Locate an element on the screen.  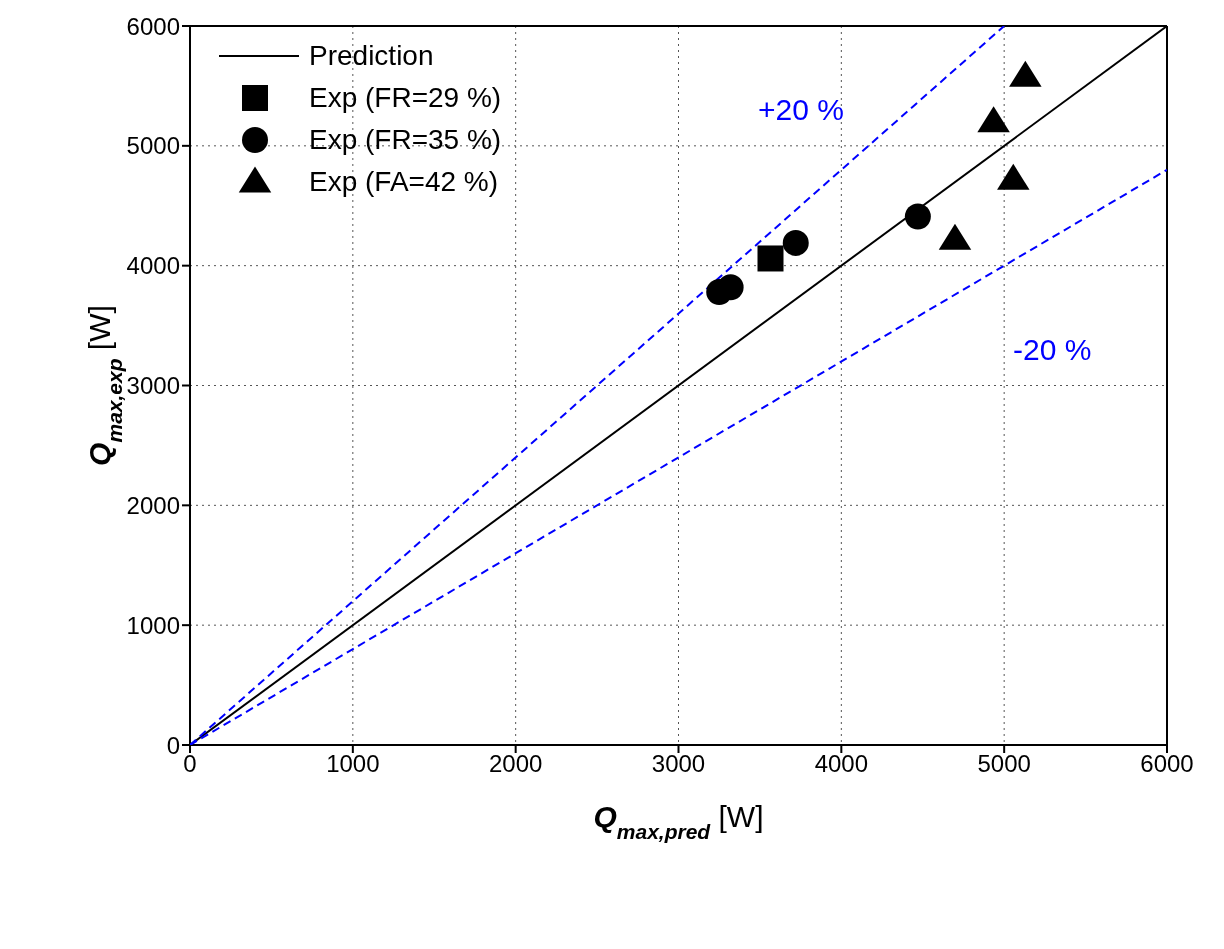
x-tick-label: 6000 is located at coordinates (1167, 764).